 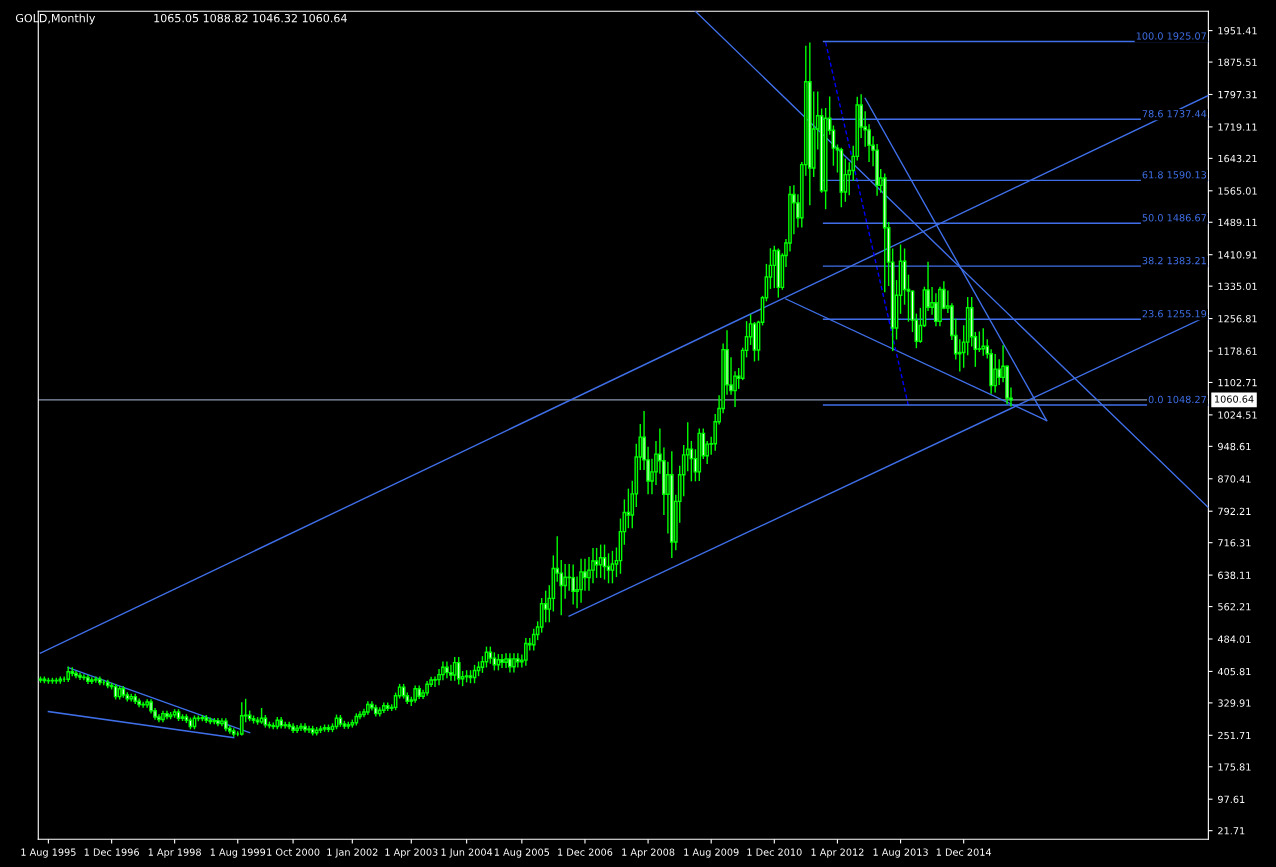 What do you see at coordinates (1237, 31) in the screenshot?
I see `y-tick-label: 1951.41` at bounding box center [1237, 31].